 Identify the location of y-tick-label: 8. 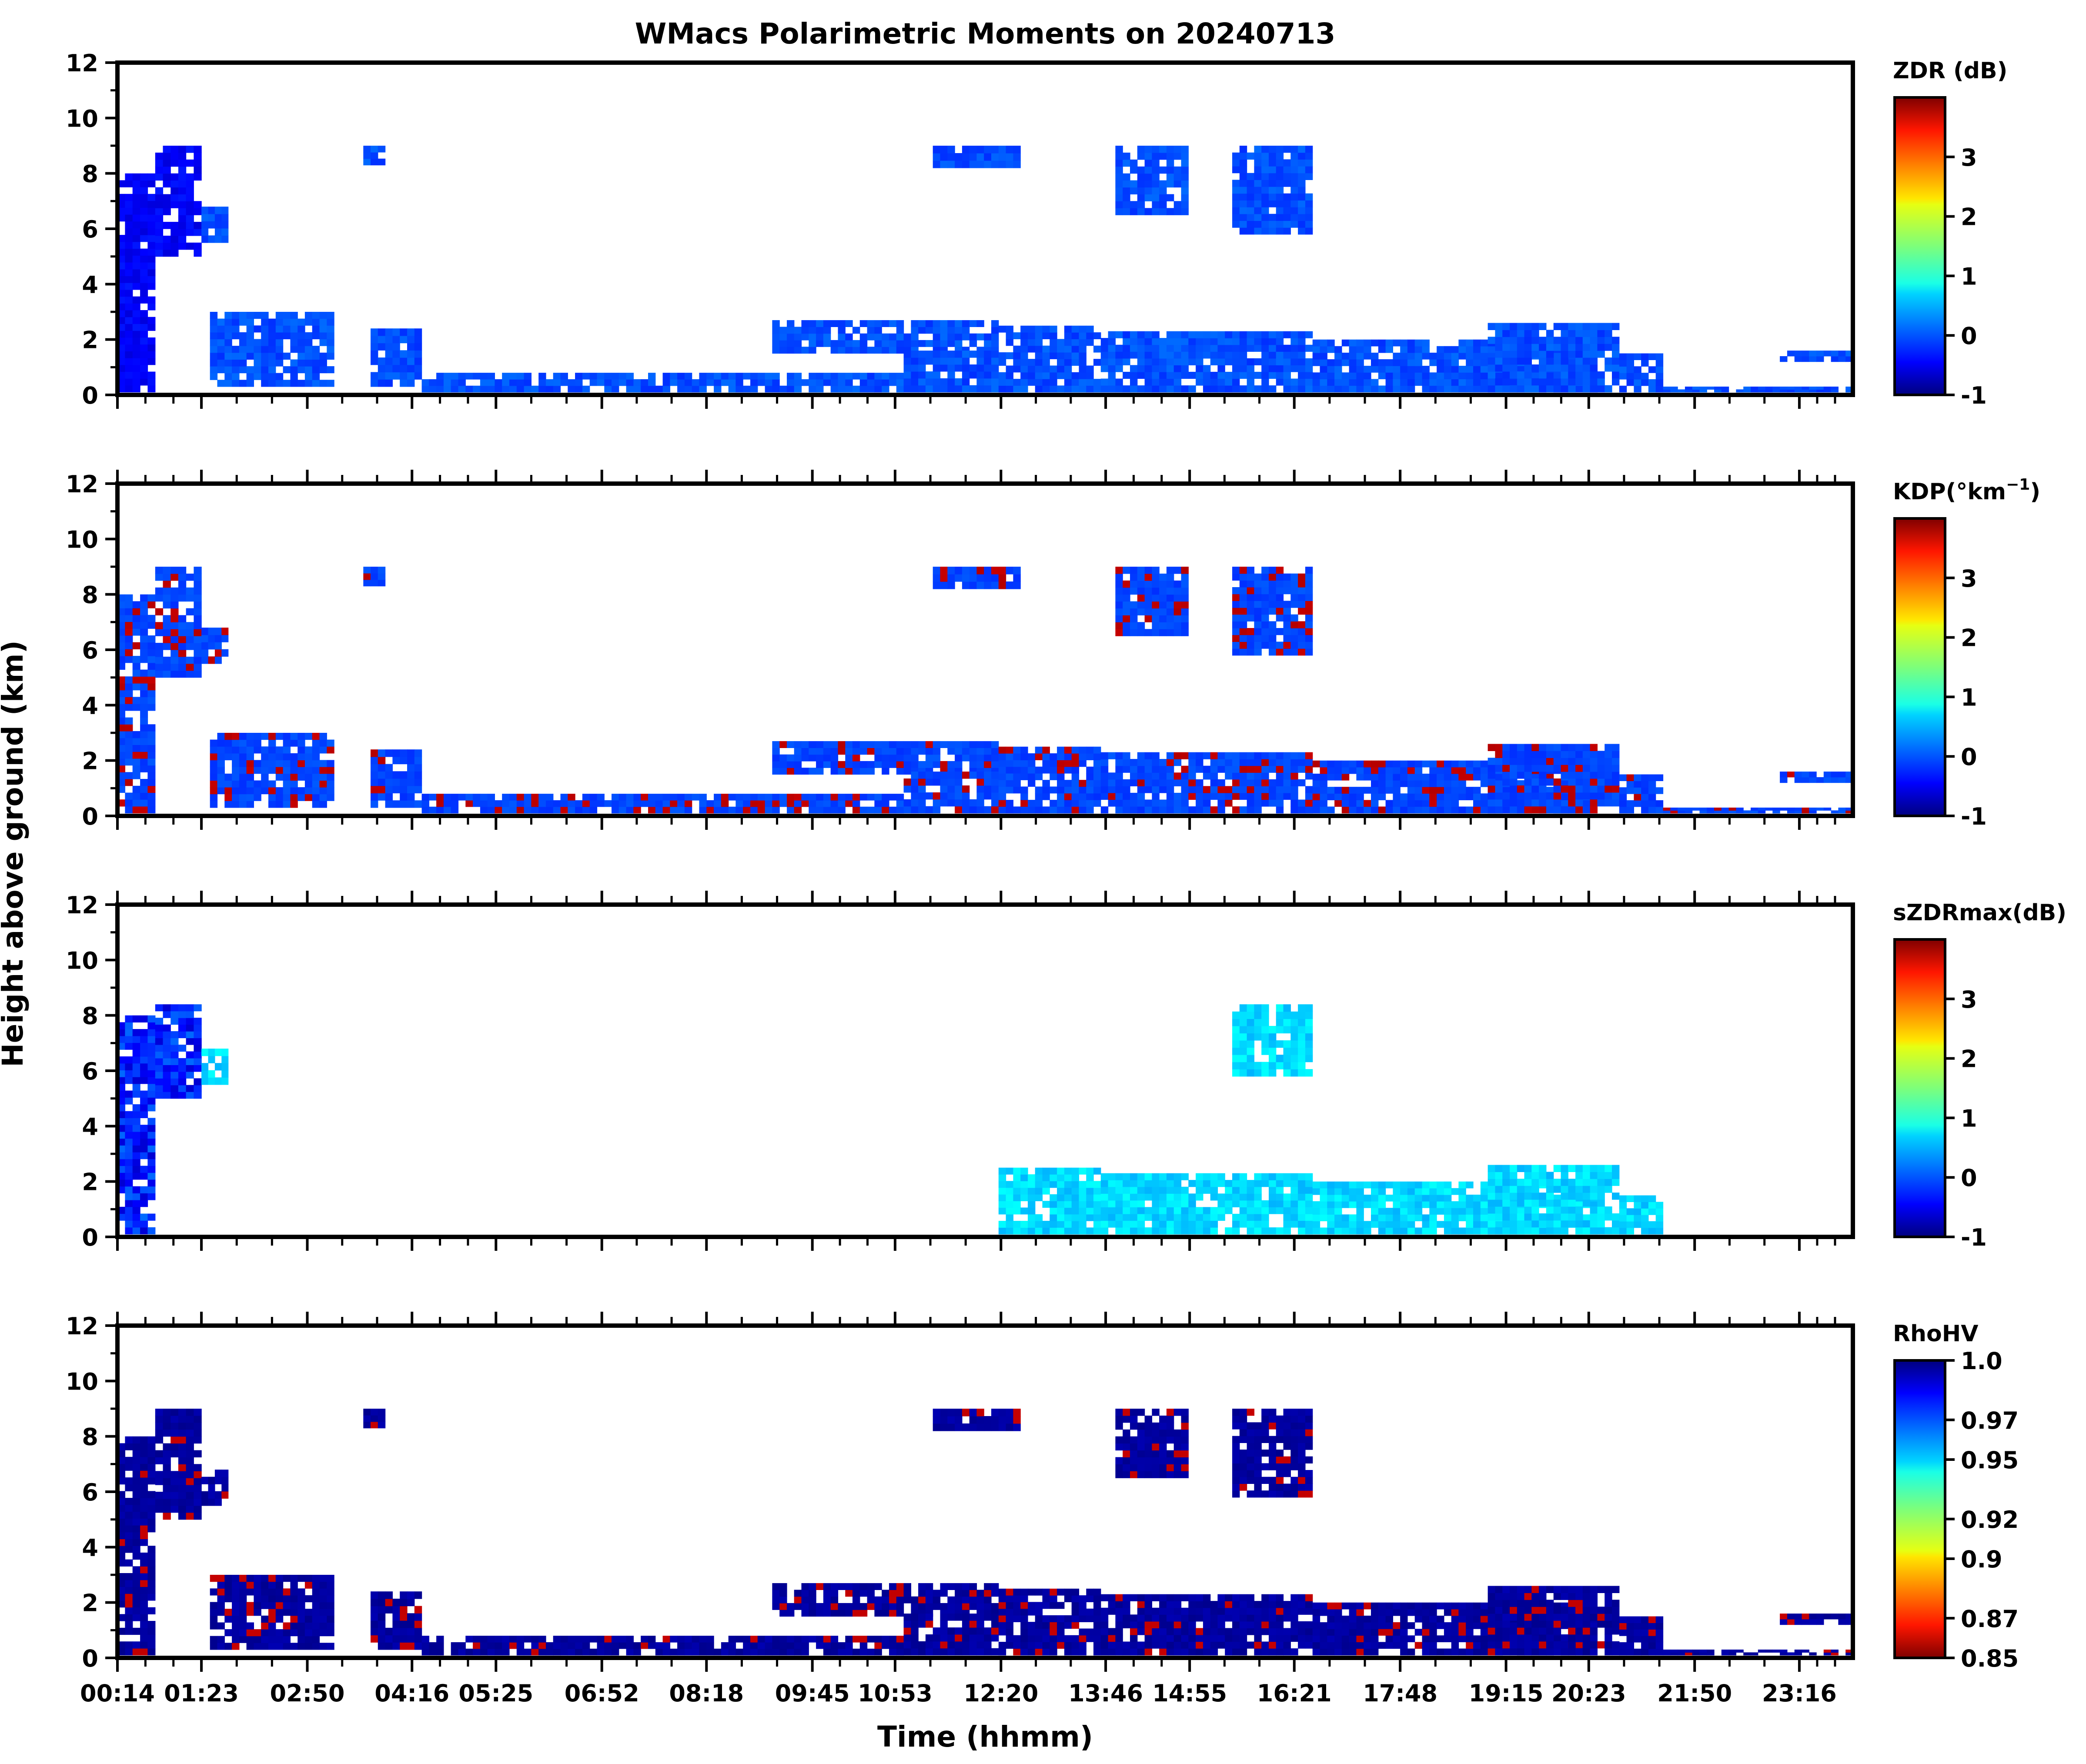
(90, 595).